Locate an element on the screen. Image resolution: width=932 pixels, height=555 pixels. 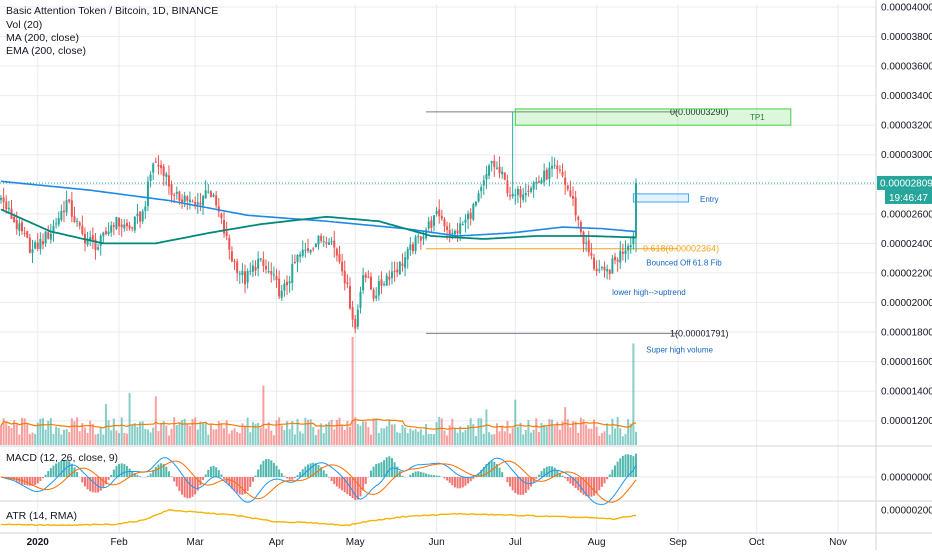
volume-indicator-label: Vol (20) is located at coordinates (24, 25).